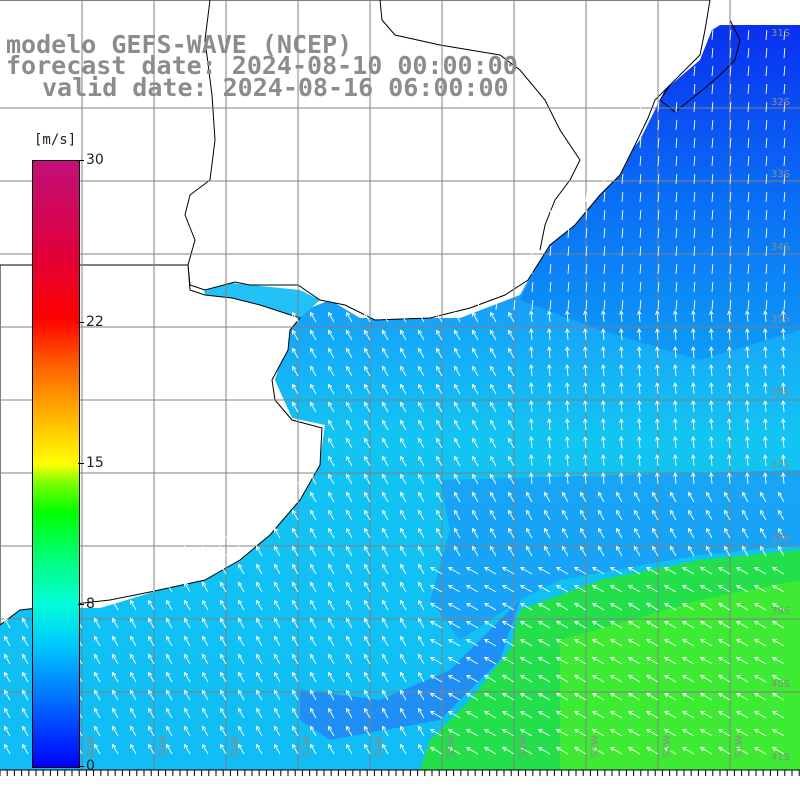 Image resolution: width=800 pixels, height=800 pixels. Describe the element at coordinates (781, 33) in the screenshot. I see `latitude-label: 31S` at that location.